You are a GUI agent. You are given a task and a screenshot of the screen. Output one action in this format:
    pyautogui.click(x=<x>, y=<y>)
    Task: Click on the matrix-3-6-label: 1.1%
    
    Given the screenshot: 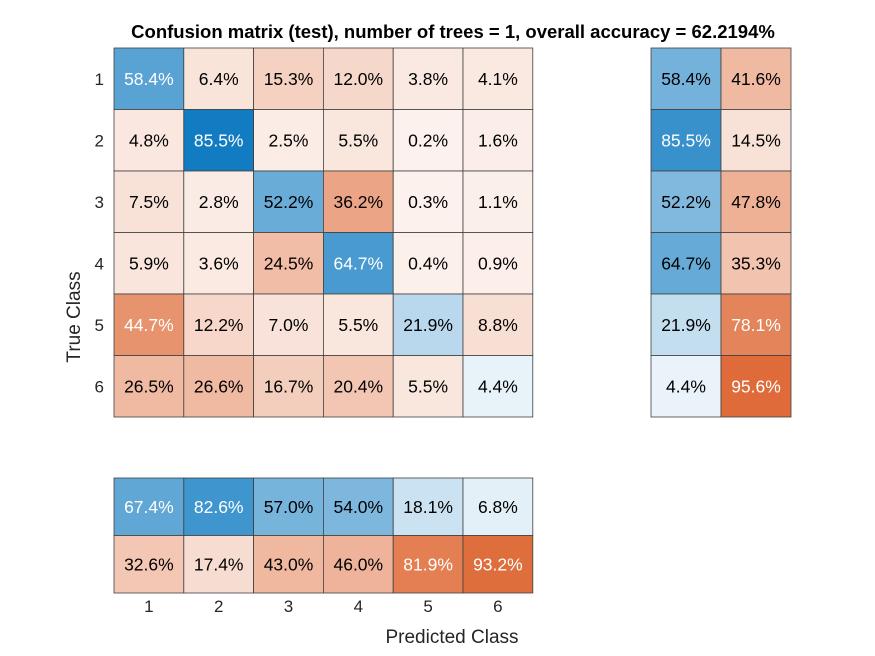 What is the action you would take?
    pyautogui.click(x=498, y=202)
    